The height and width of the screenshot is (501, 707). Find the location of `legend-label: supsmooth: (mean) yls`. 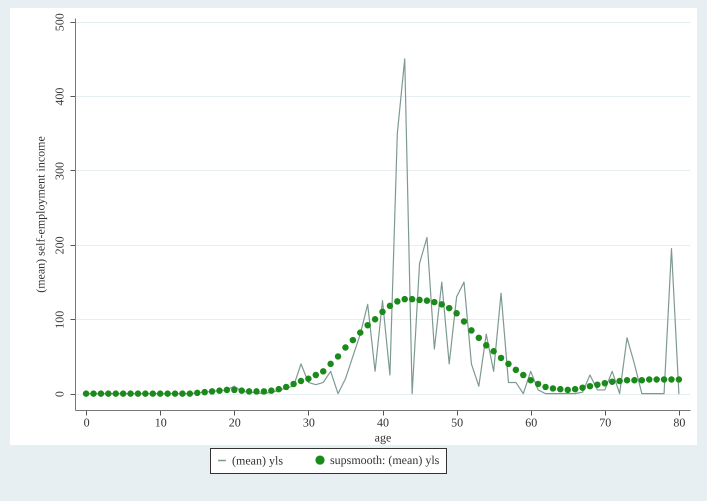

legend-label: supsmooth: (mean) yls is located at coordinates (385, 460).